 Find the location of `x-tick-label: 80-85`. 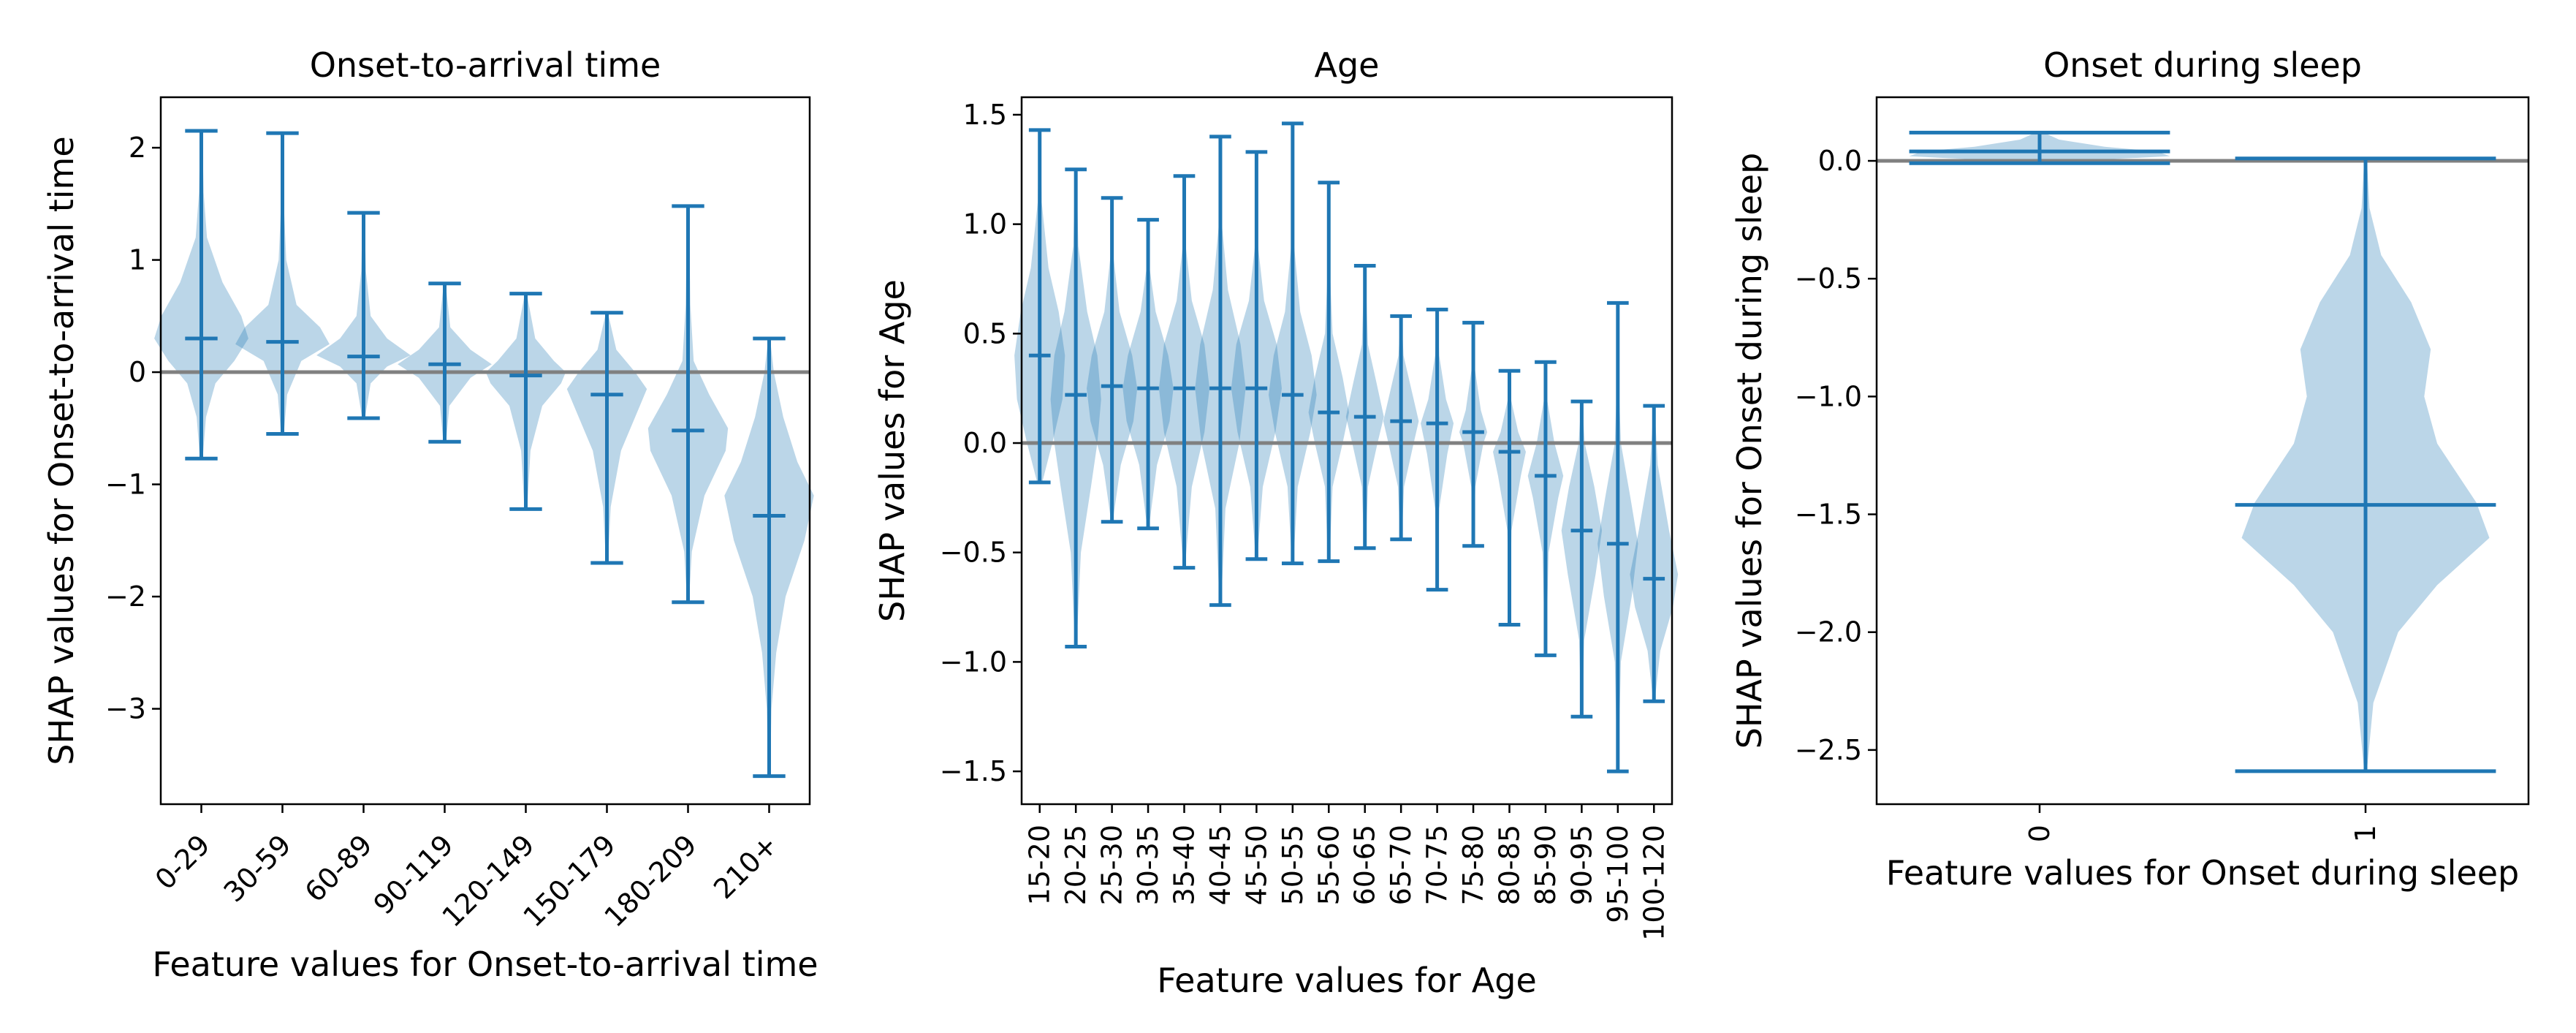

x-tick-label: 80-85 is located at coordinates (1510, 865).